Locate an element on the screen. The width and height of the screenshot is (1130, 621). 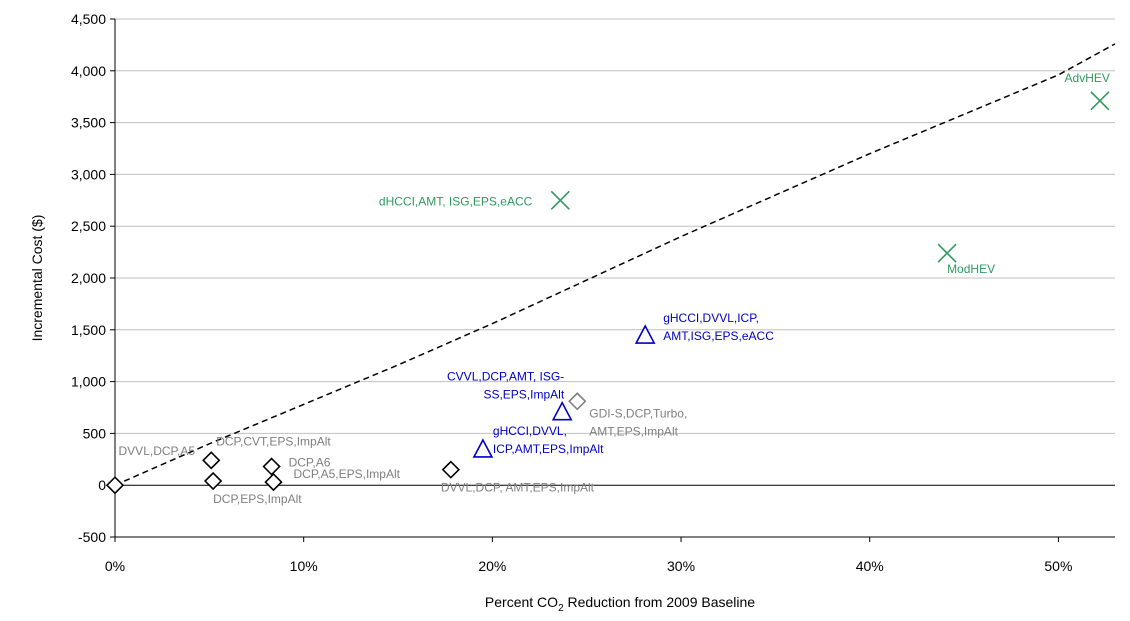
point-label: DVVL,DCP,A5 is located at coordinates (157, 451).